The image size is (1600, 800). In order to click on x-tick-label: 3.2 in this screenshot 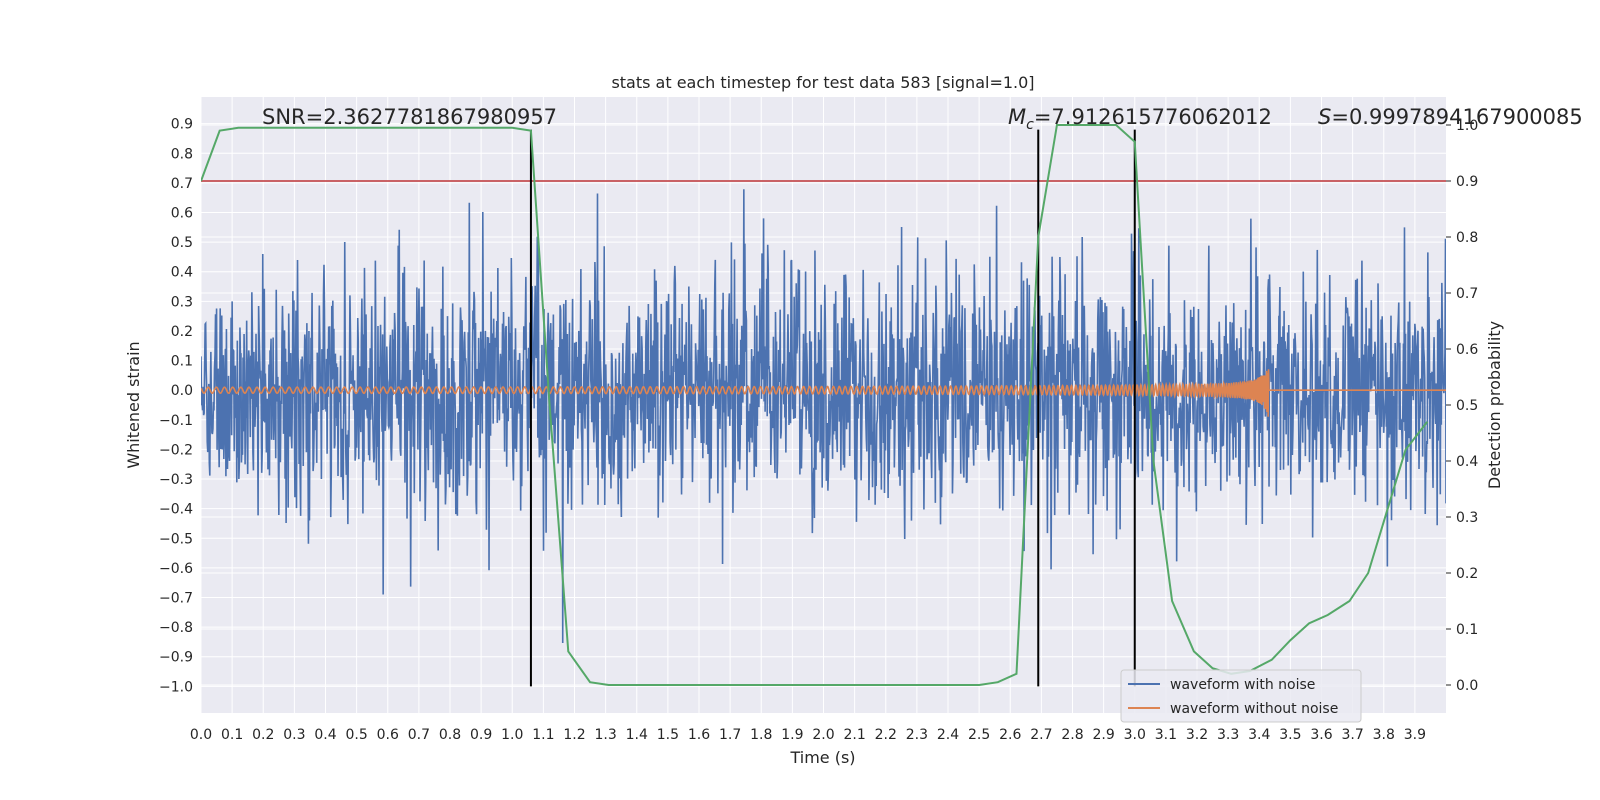, I will do `click(1197, 735)`.